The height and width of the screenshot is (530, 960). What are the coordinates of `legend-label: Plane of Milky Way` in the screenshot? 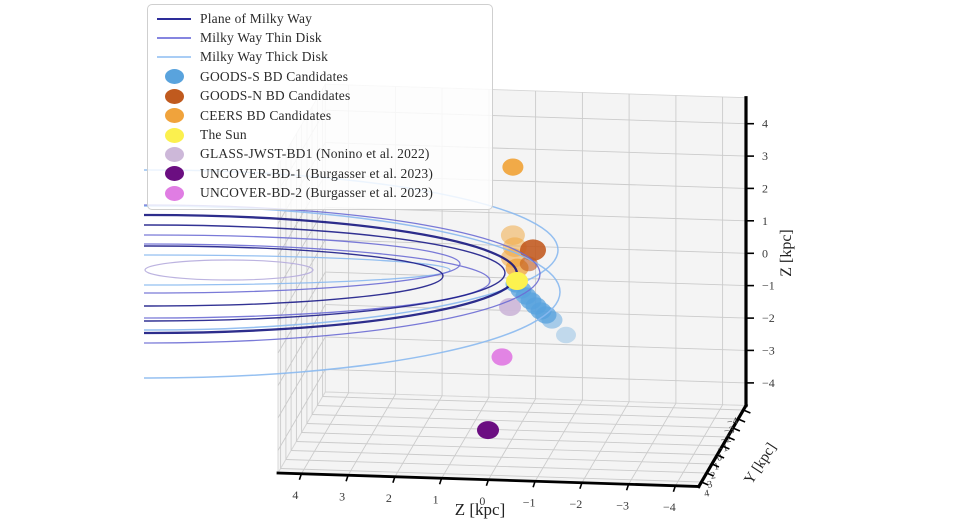 It's located at (256, 18).